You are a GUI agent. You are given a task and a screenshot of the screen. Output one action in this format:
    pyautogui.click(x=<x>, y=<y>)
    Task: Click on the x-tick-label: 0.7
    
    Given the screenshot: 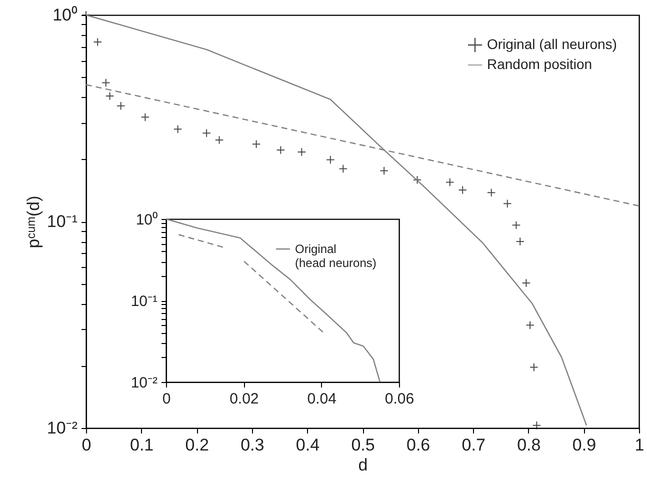 What is the action you would take?
    pyautogui.click(x=474, y=445)
    